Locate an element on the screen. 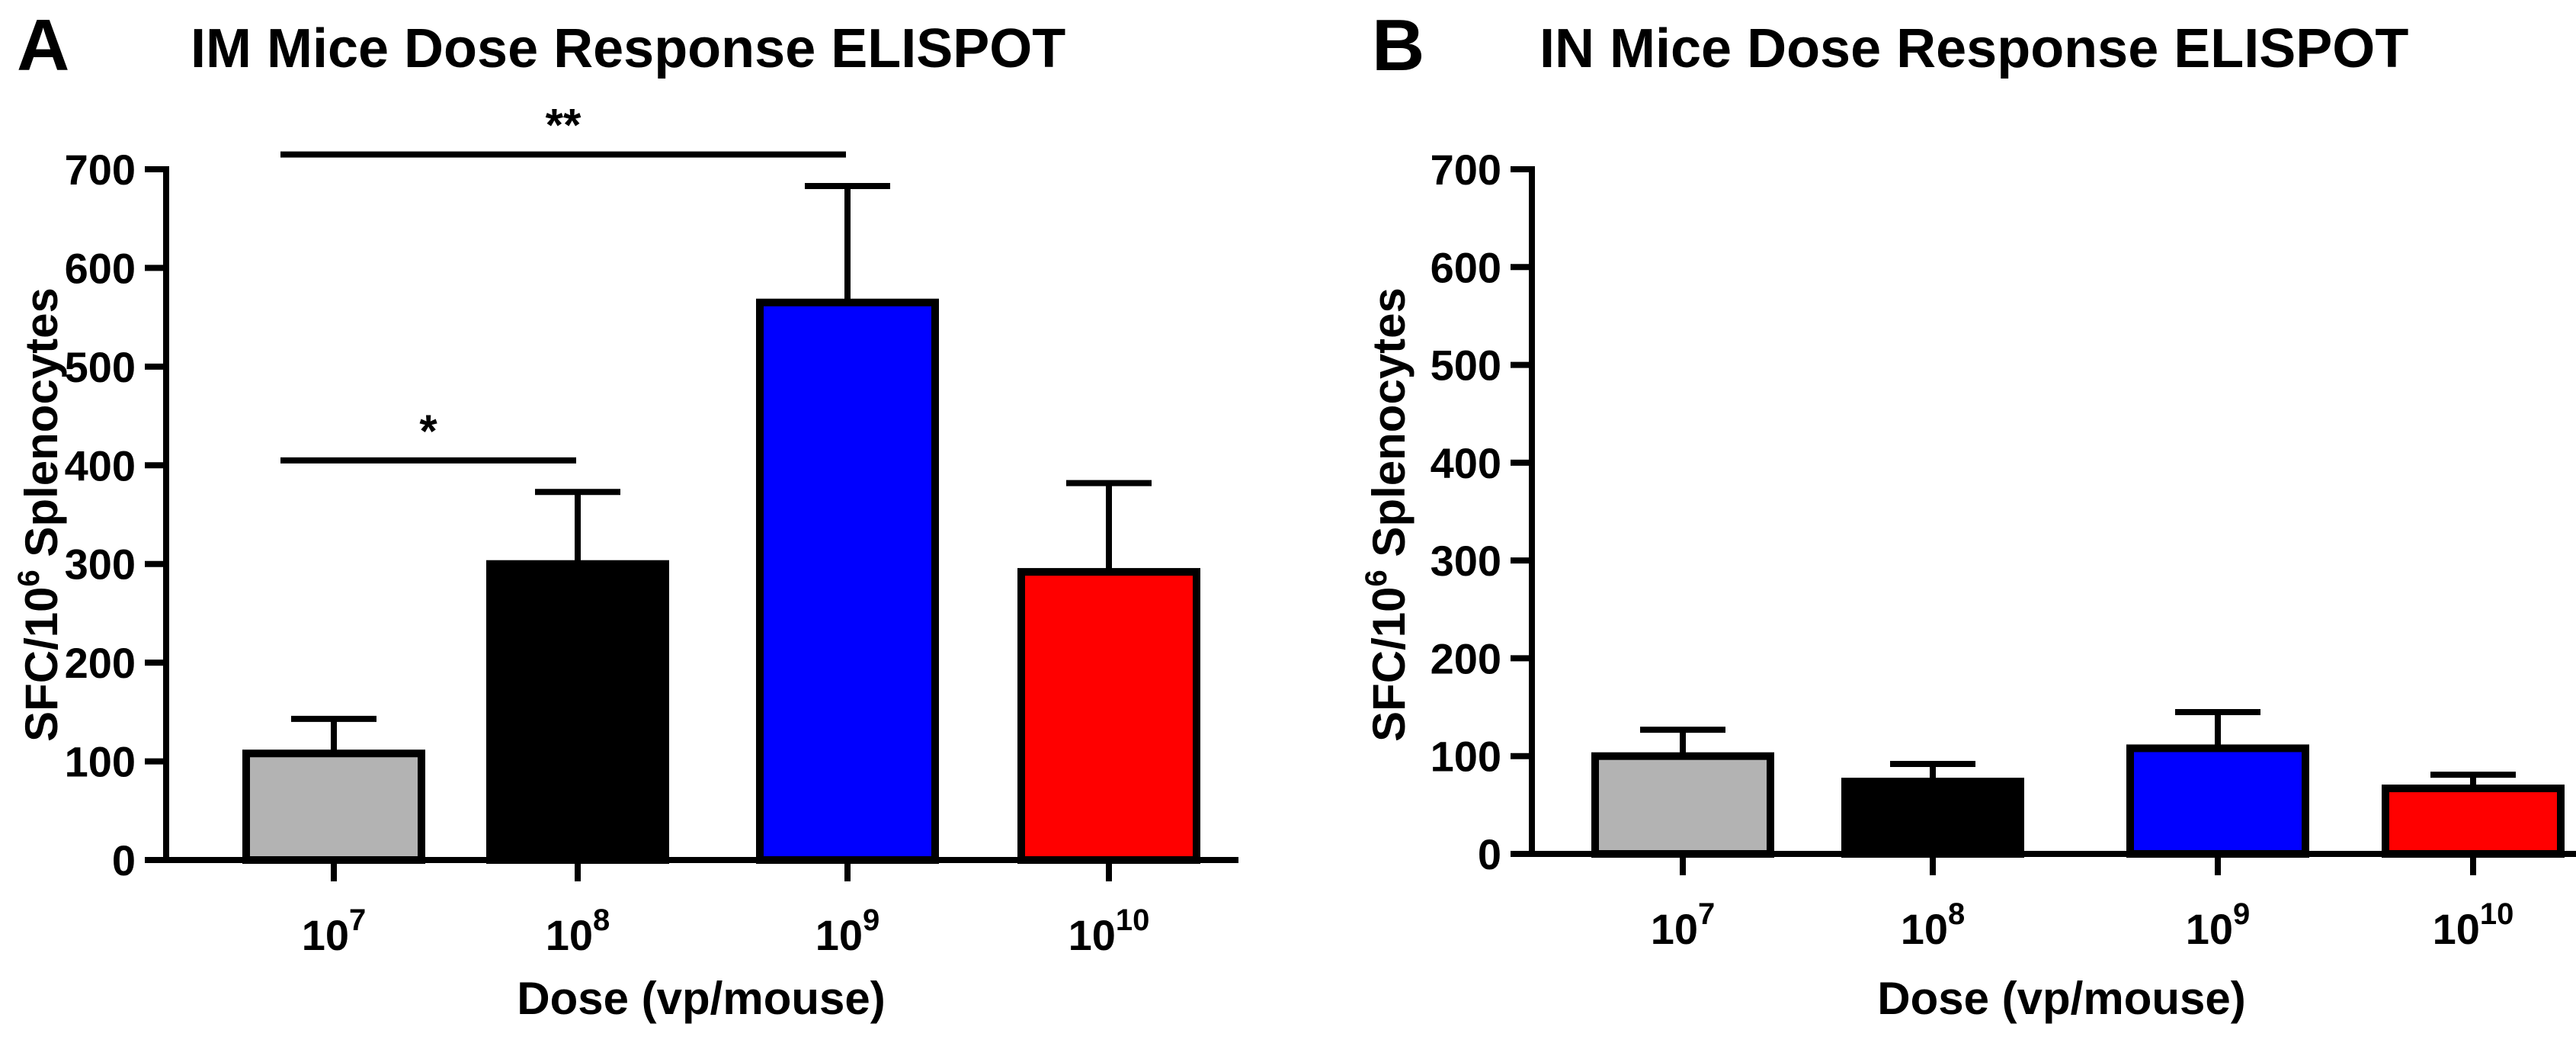  panel-b-title: IN Mice Dose Response ELISPOT is located at coordinates (1974, 49).